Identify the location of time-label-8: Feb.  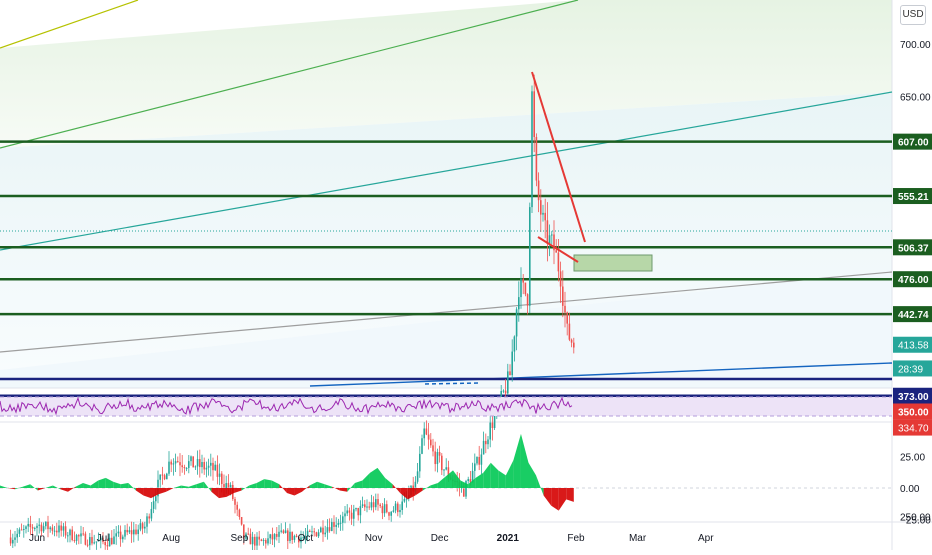
(576, 538).